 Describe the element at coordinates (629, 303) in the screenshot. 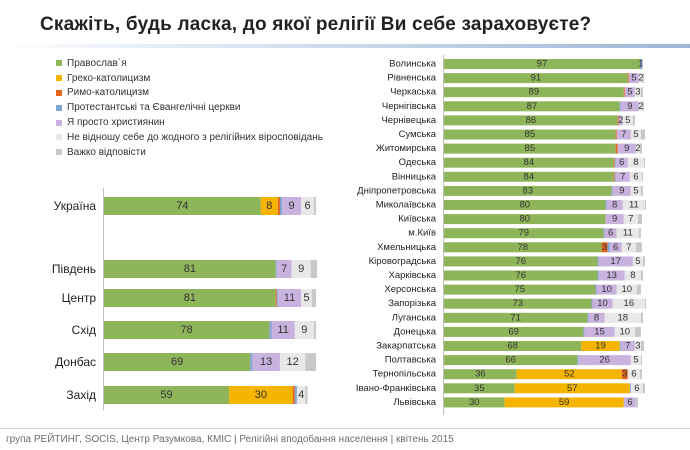

I see `data-label: 16` at that location.